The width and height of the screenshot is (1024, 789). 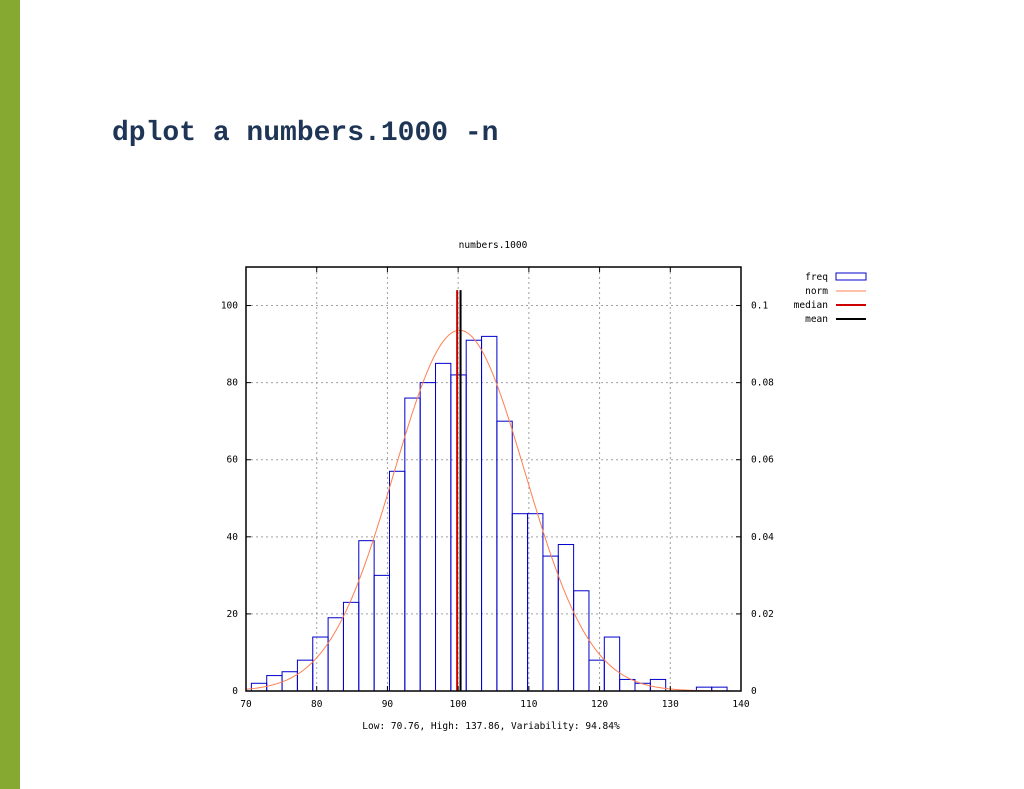 I want to click on y-tick-label-right: 0.02, so click(x=762, y=614).